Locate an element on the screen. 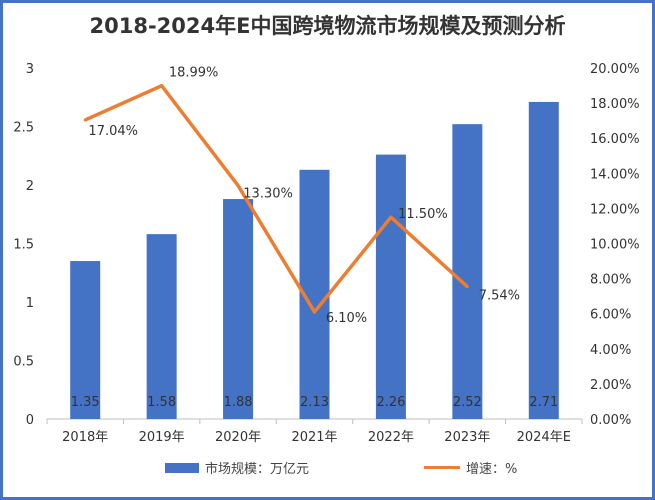 The image size is (655, 500). bar-data-label: 1.88 is located at coordinates (238, 402).